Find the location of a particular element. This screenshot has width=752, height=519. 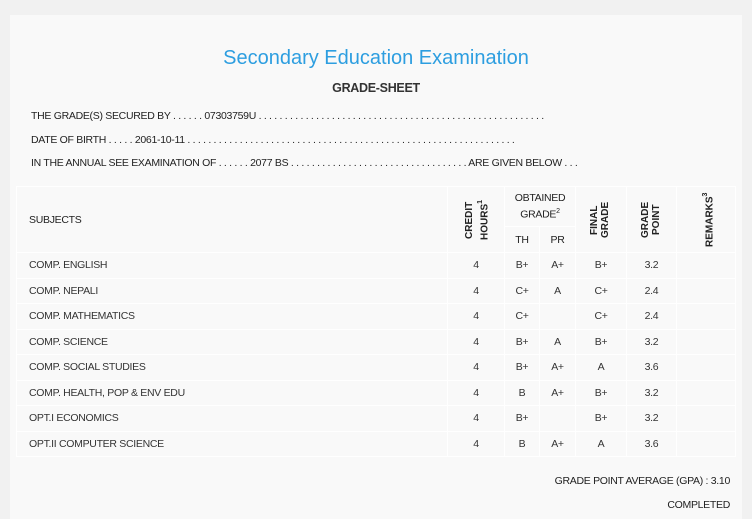

cell-subject: COMP. MATHEMATICS is located at coordinates (232, 316).